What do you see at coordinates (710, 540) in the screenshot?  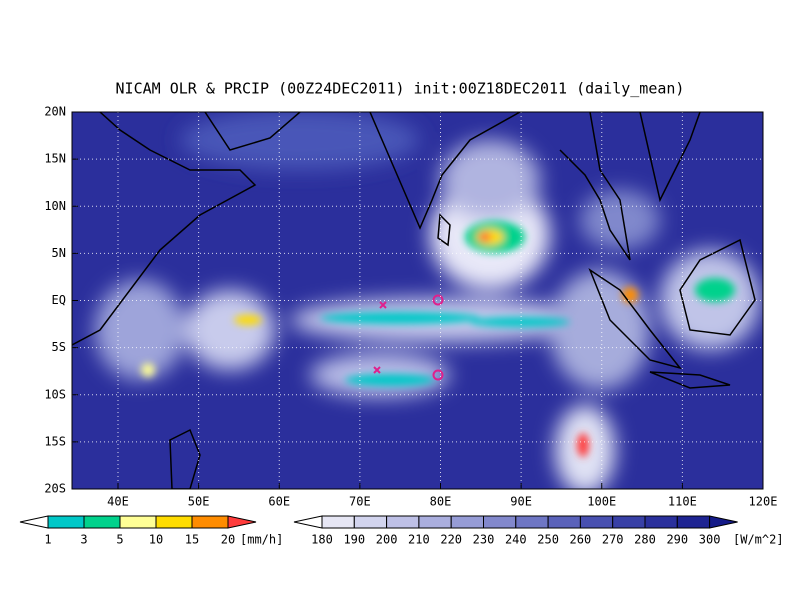 I see `colorbar-label: 300` at bounding box center [710, 540].